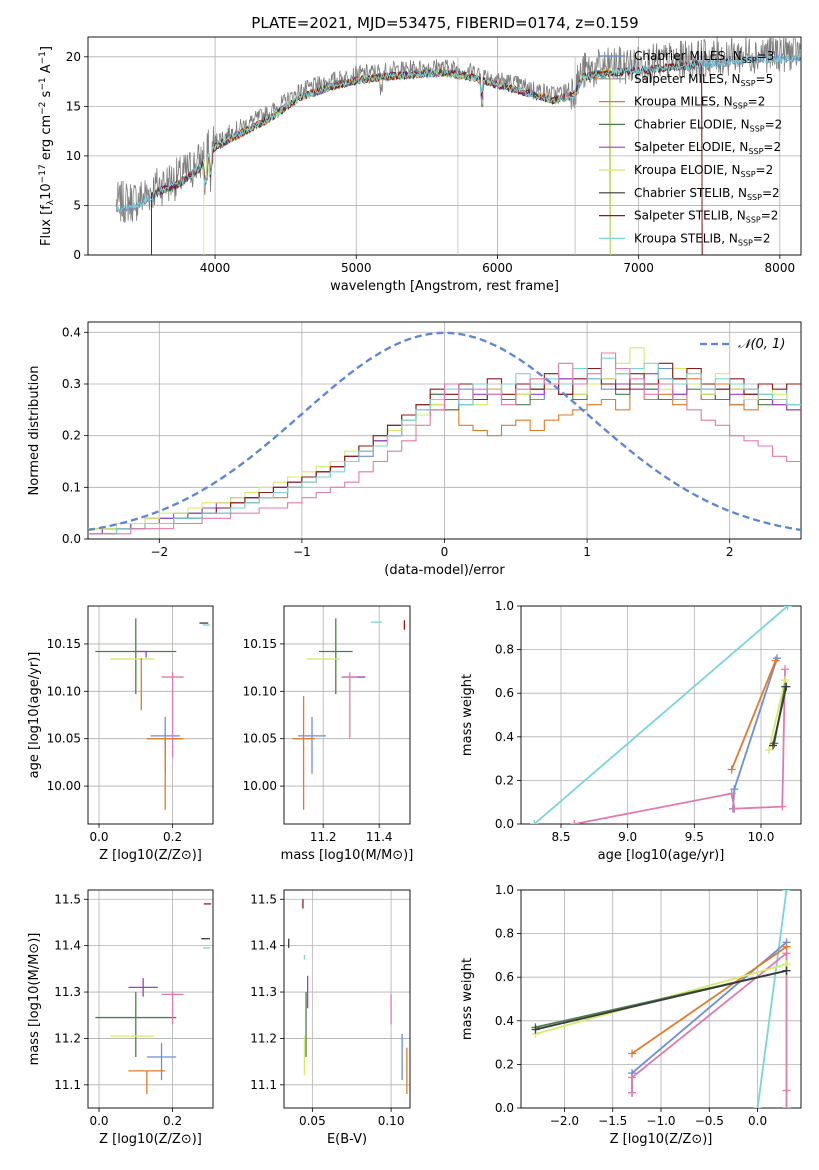 The width and height of the screenshot is (819, 1170). I want to click on y-axis-label: age [log10(age/yr)], so click(34, 715).